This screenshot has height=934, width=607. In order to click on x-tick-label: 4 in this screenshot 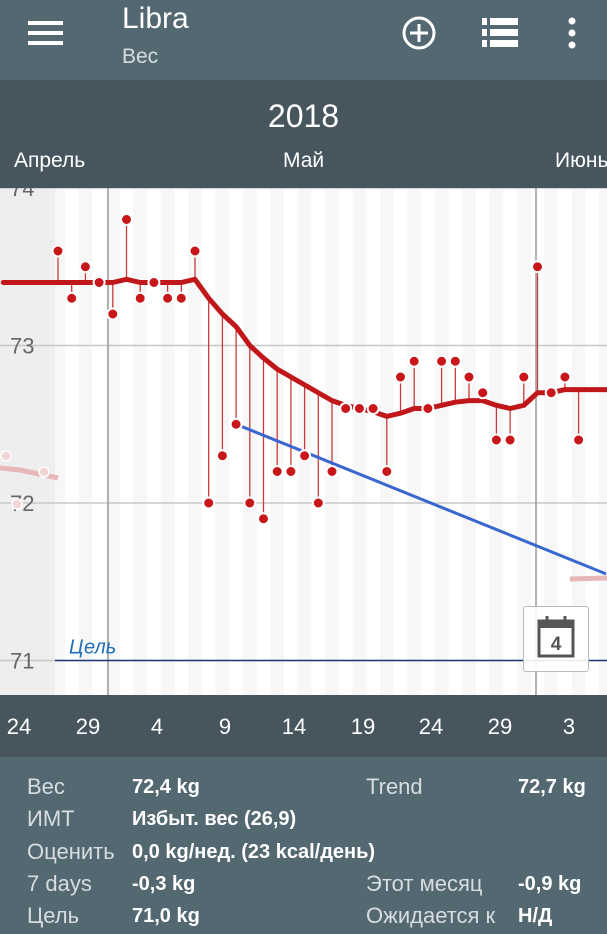, I will do `click(157, 726)`.